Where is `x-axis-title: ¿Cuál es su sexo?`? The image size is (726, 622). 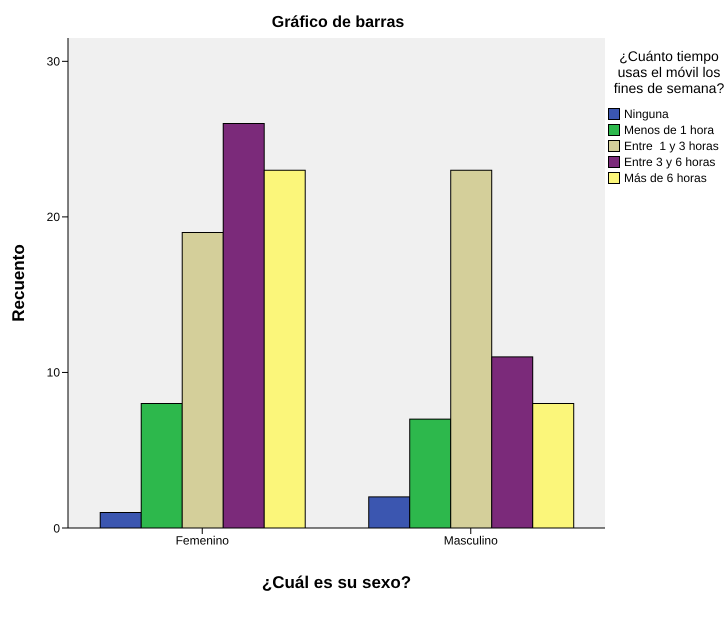 x-axis-title: ¿Cuál es su sexo? is located at coordinates (337, 582).